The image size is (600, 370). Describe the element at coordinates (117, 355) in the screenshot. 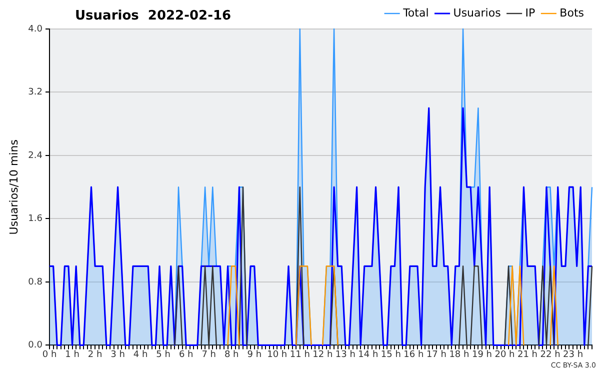

I see `x-tick-label: 3 h` at that location.